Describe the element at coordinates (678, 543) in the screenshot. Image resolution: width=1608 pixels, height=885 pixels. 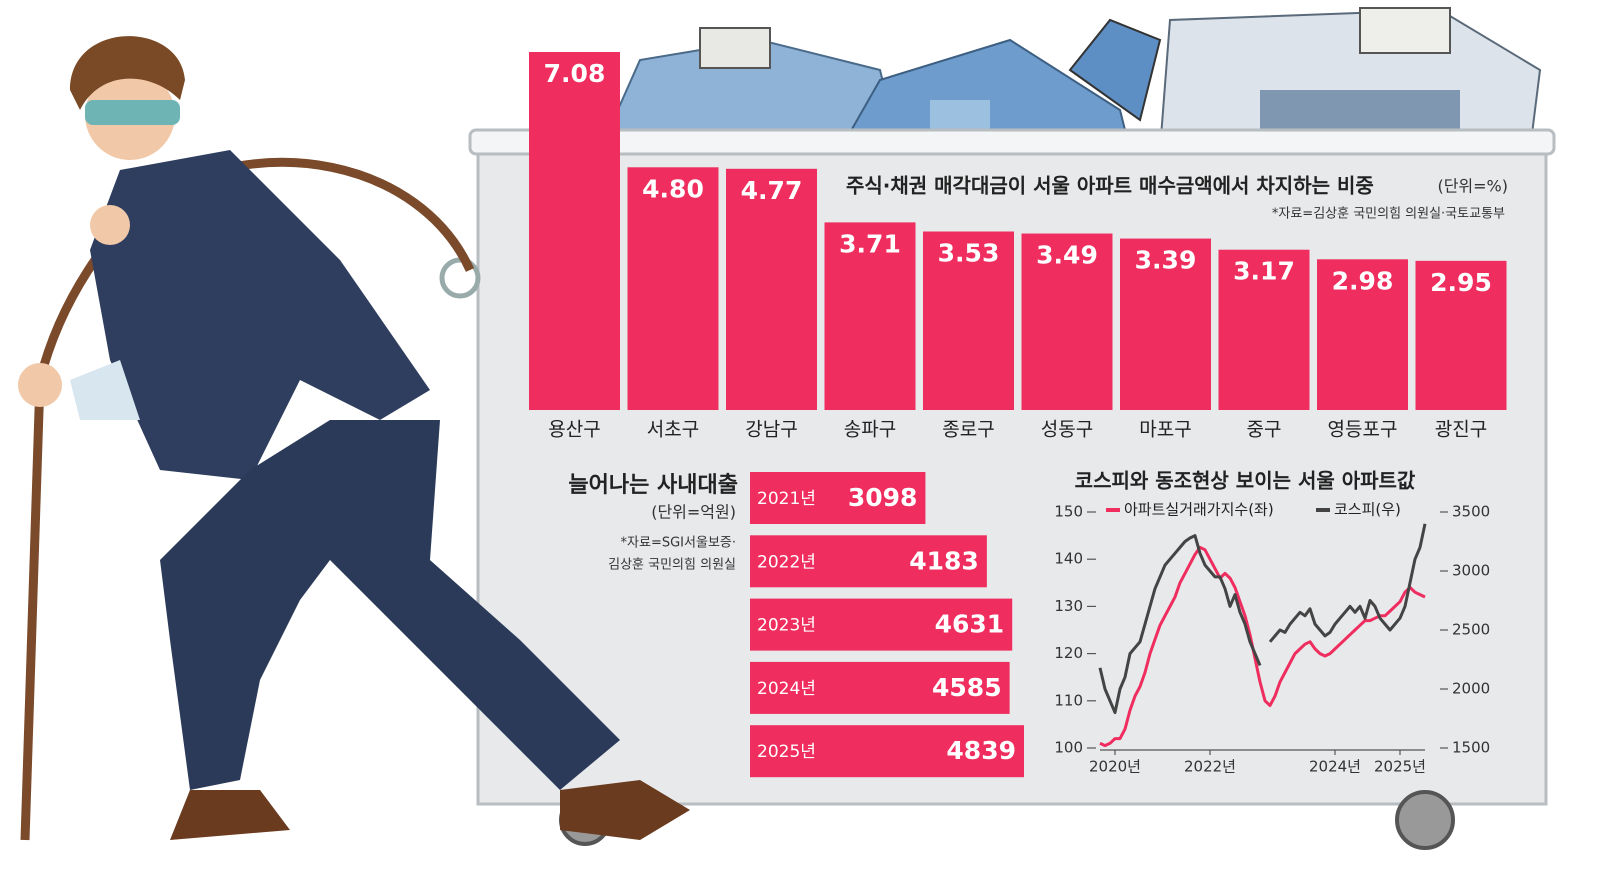
I see `source-note: *자료=SGI서울보증·` at that location.